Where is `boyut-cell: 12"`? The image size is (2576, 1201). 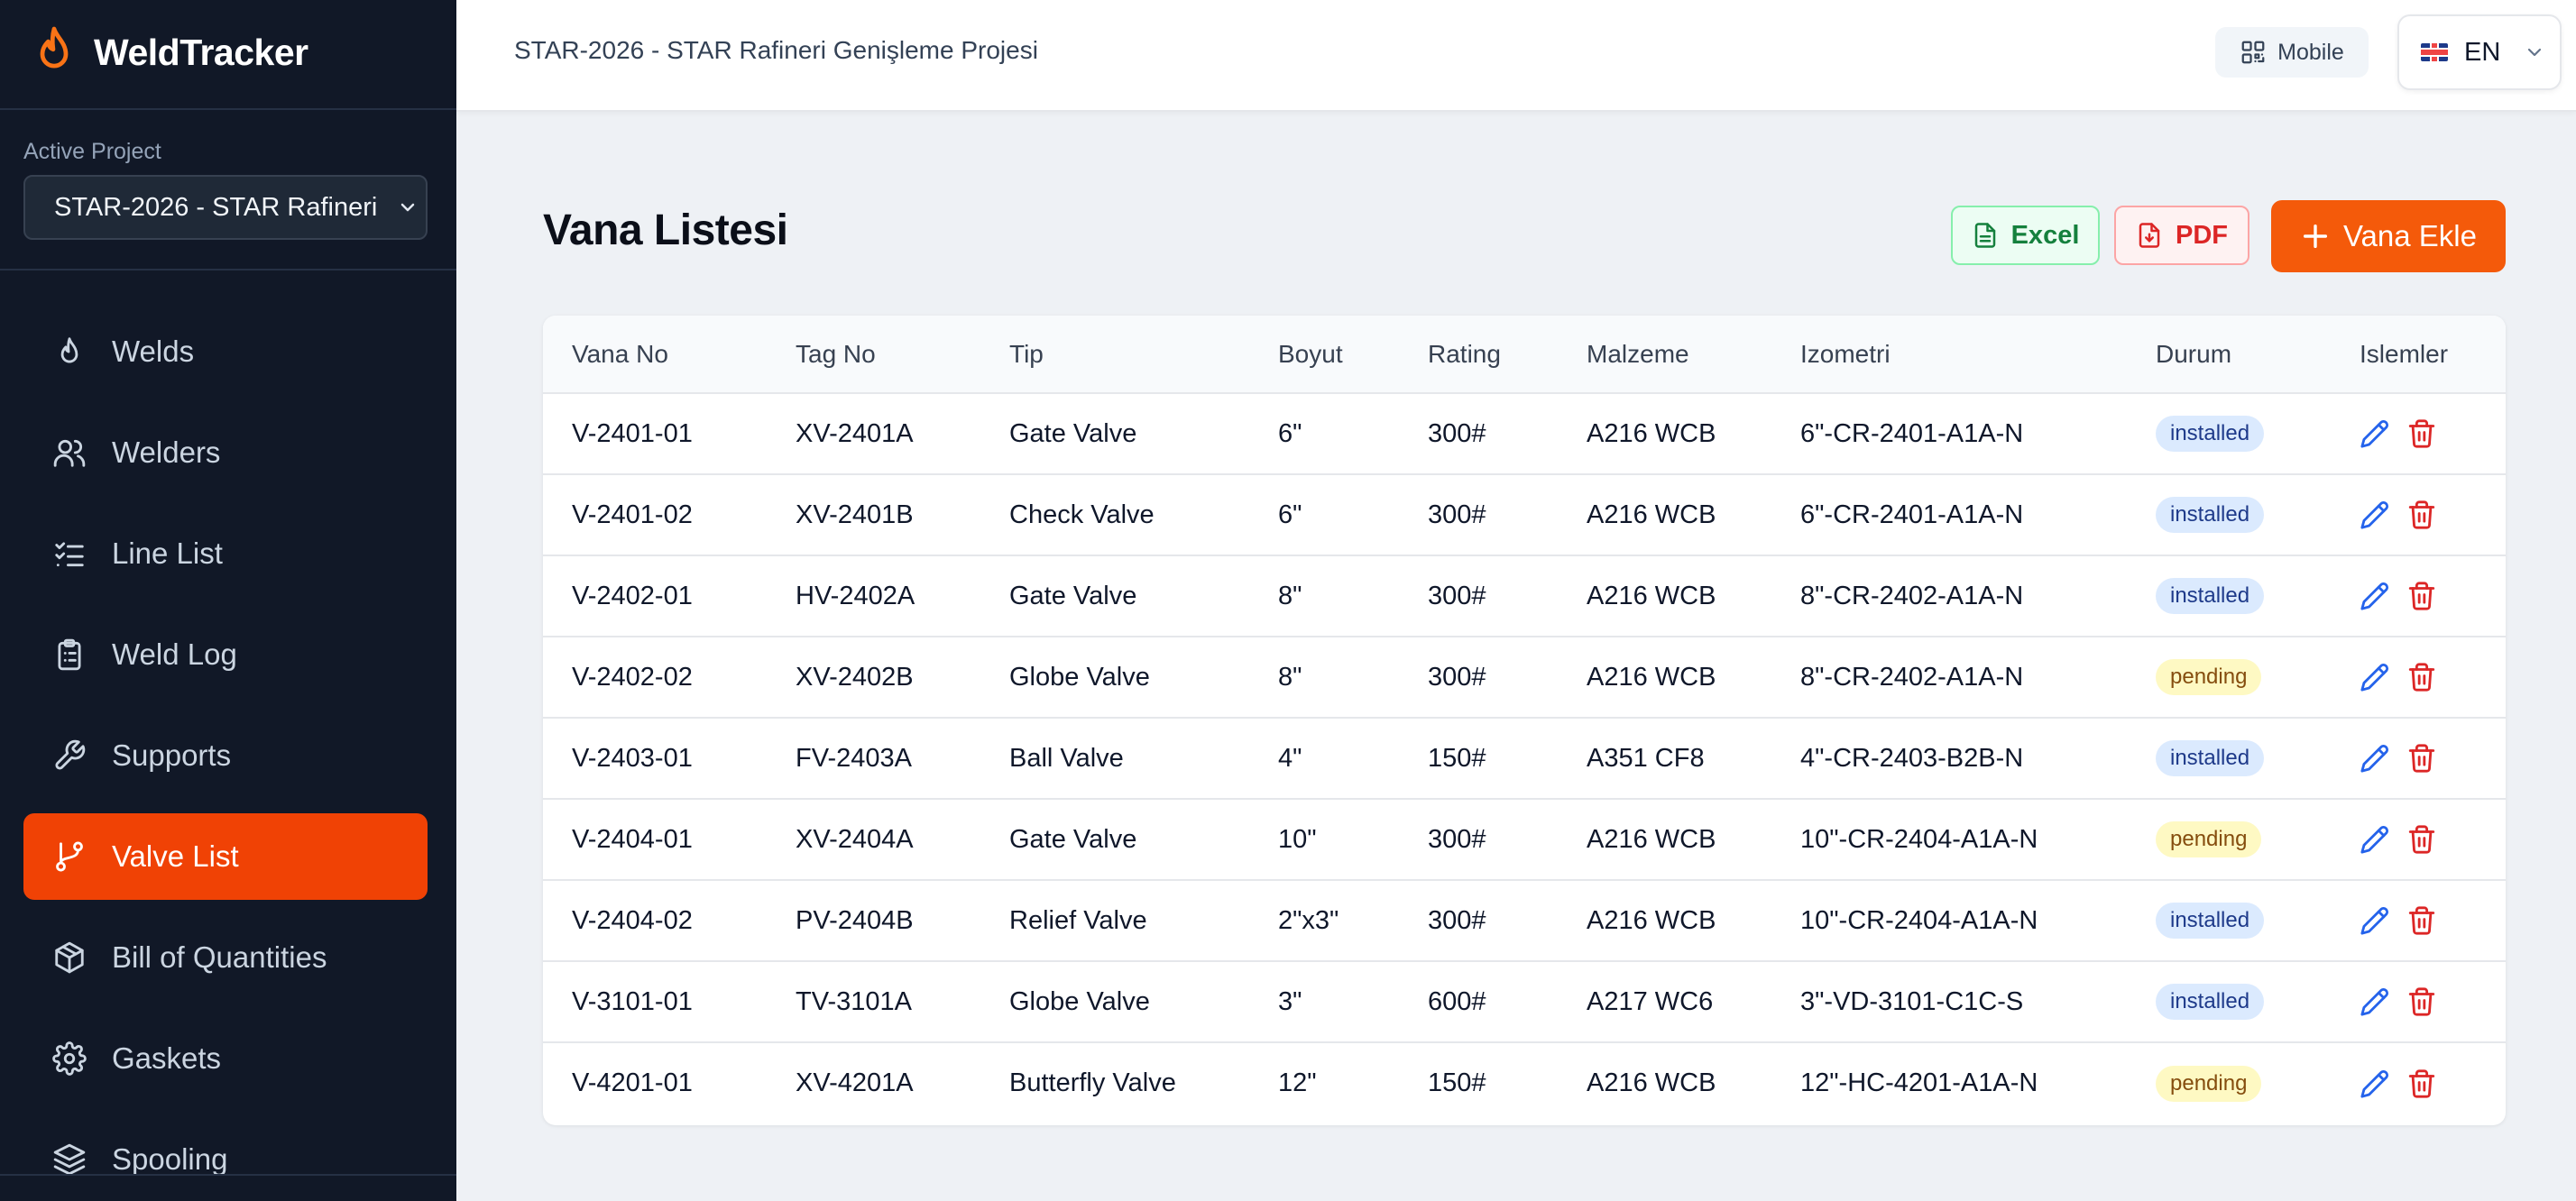 boyut-cell: 12" is located at coordinates (1297, 1082).